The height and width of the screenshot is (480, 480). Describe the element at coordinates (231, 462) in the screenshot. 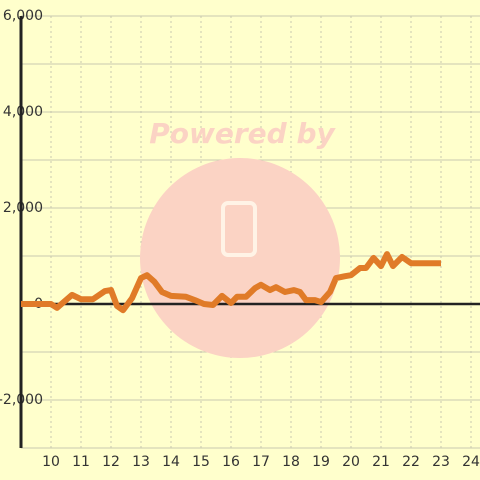

I see `x-tick-label: 16` at that location.